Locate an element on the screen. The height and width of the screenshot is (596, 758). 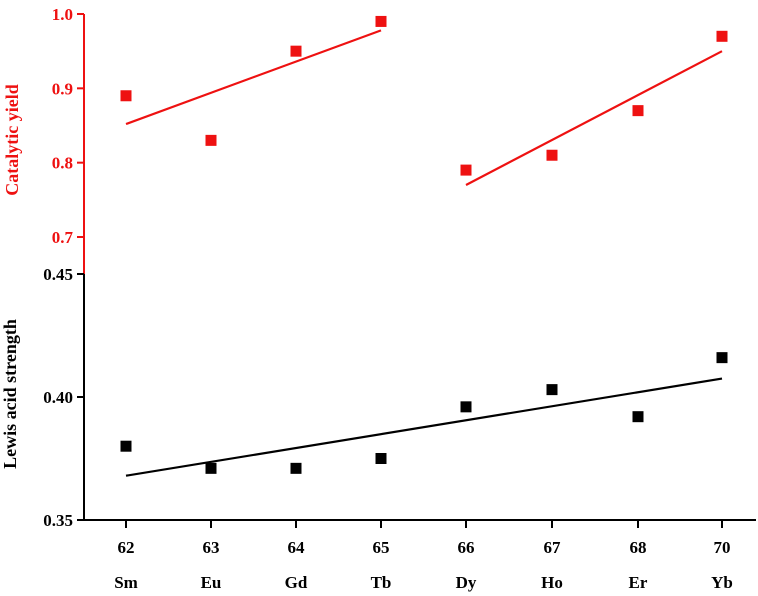
lewis-acid-strength-axis-title: Lewis acid strength is located at coordinates (10, 394).